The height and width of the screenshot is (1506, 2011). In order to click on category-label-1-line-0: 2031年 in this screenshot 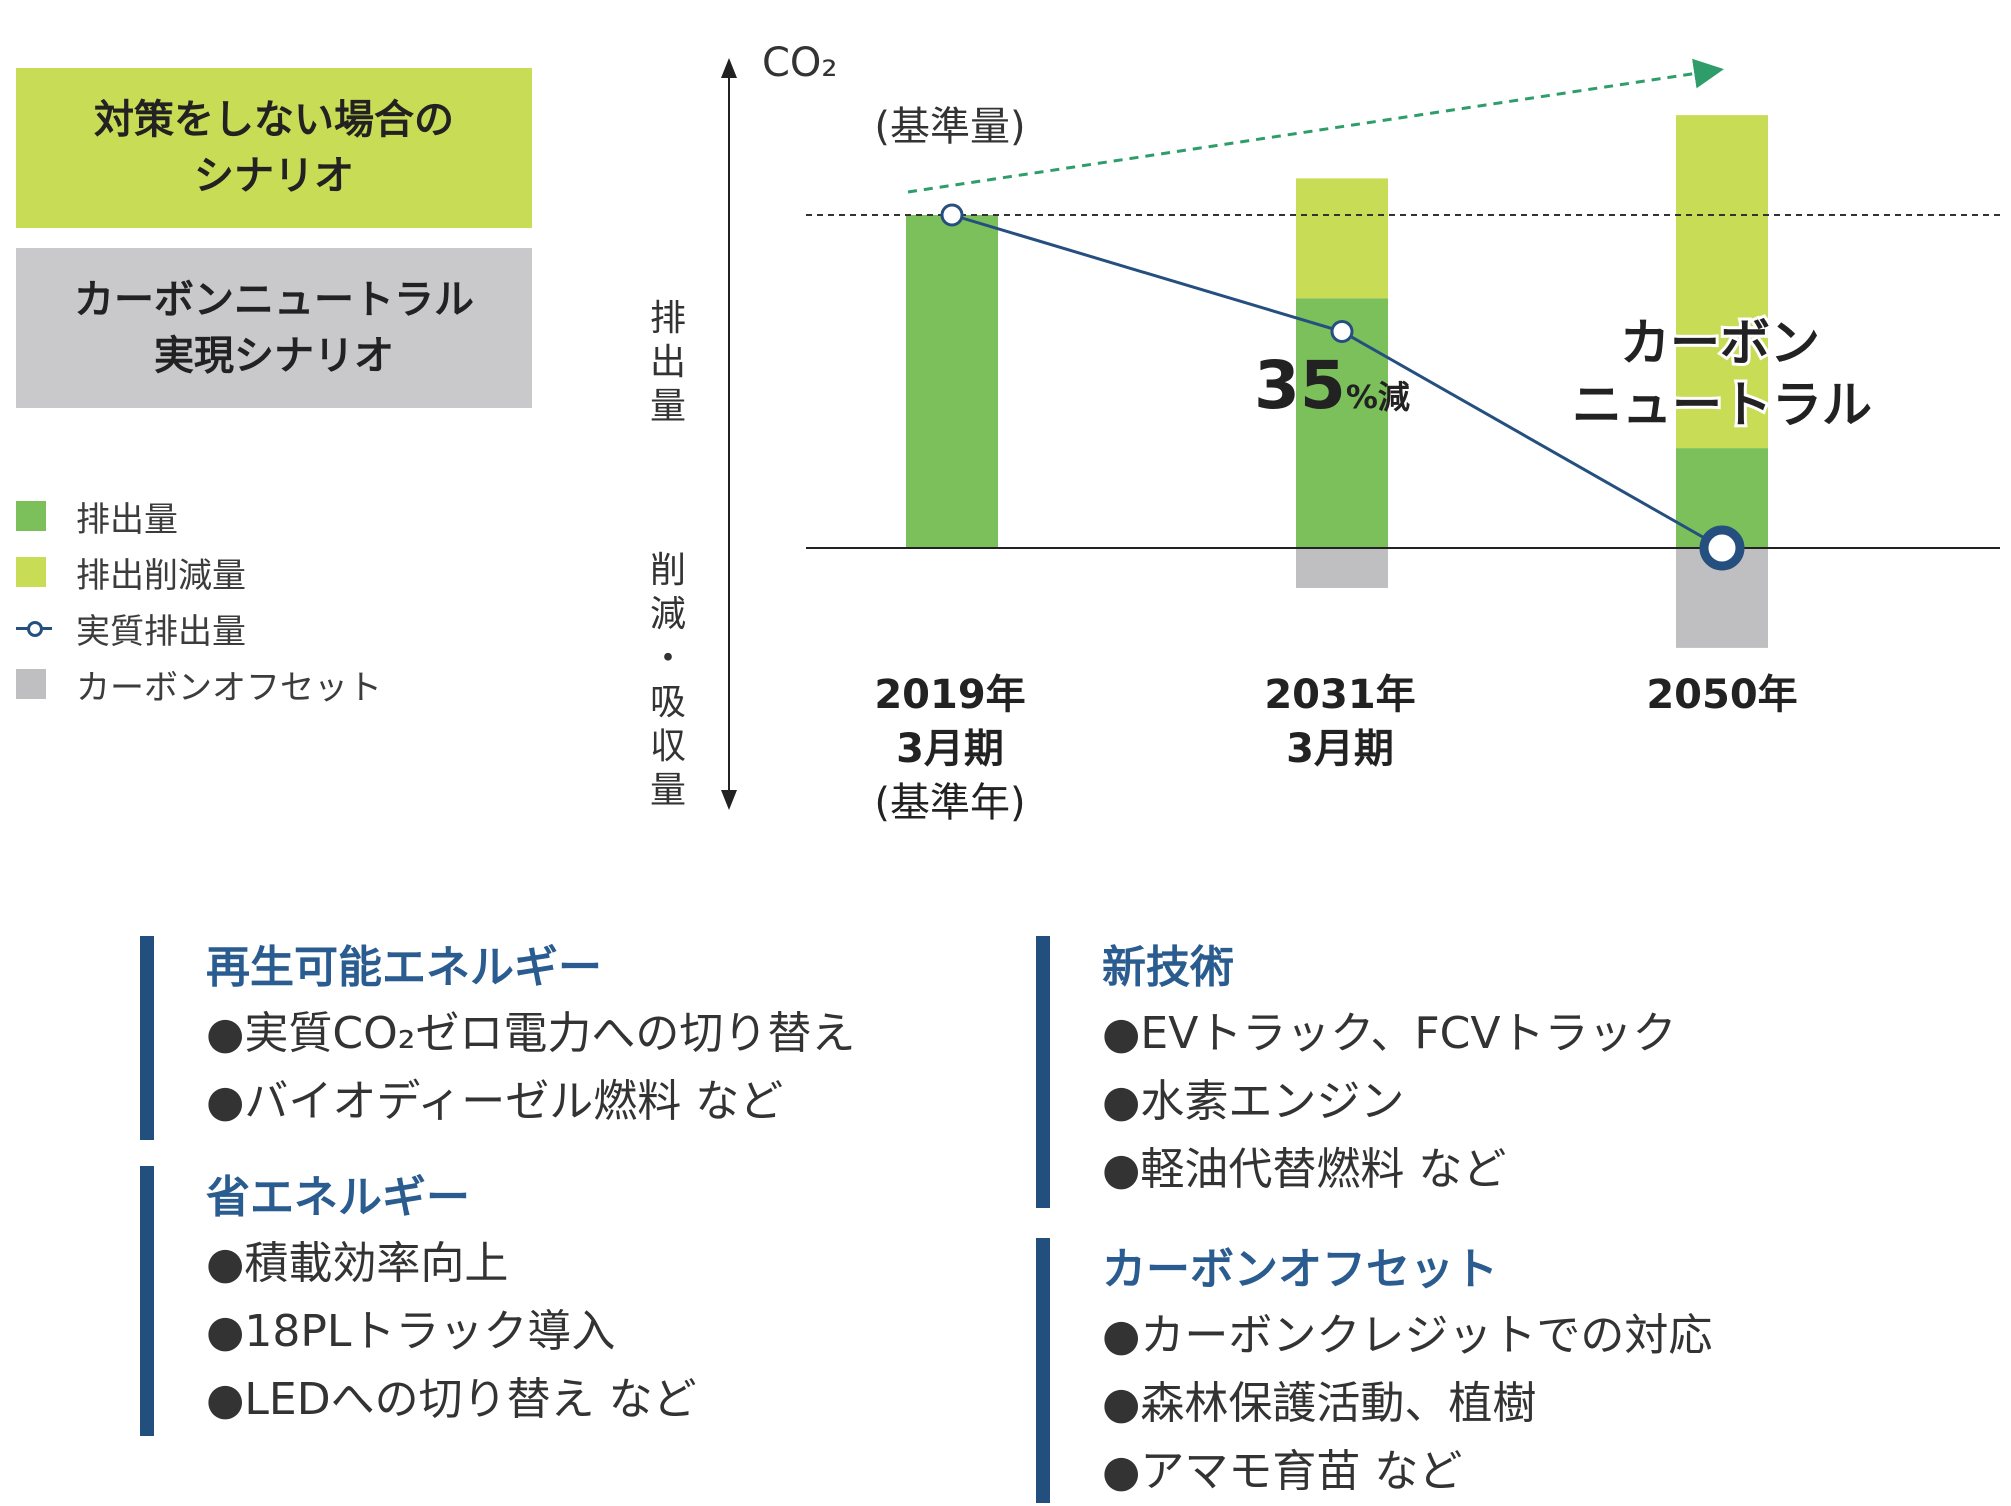, I will do `click(1339, 695)`.